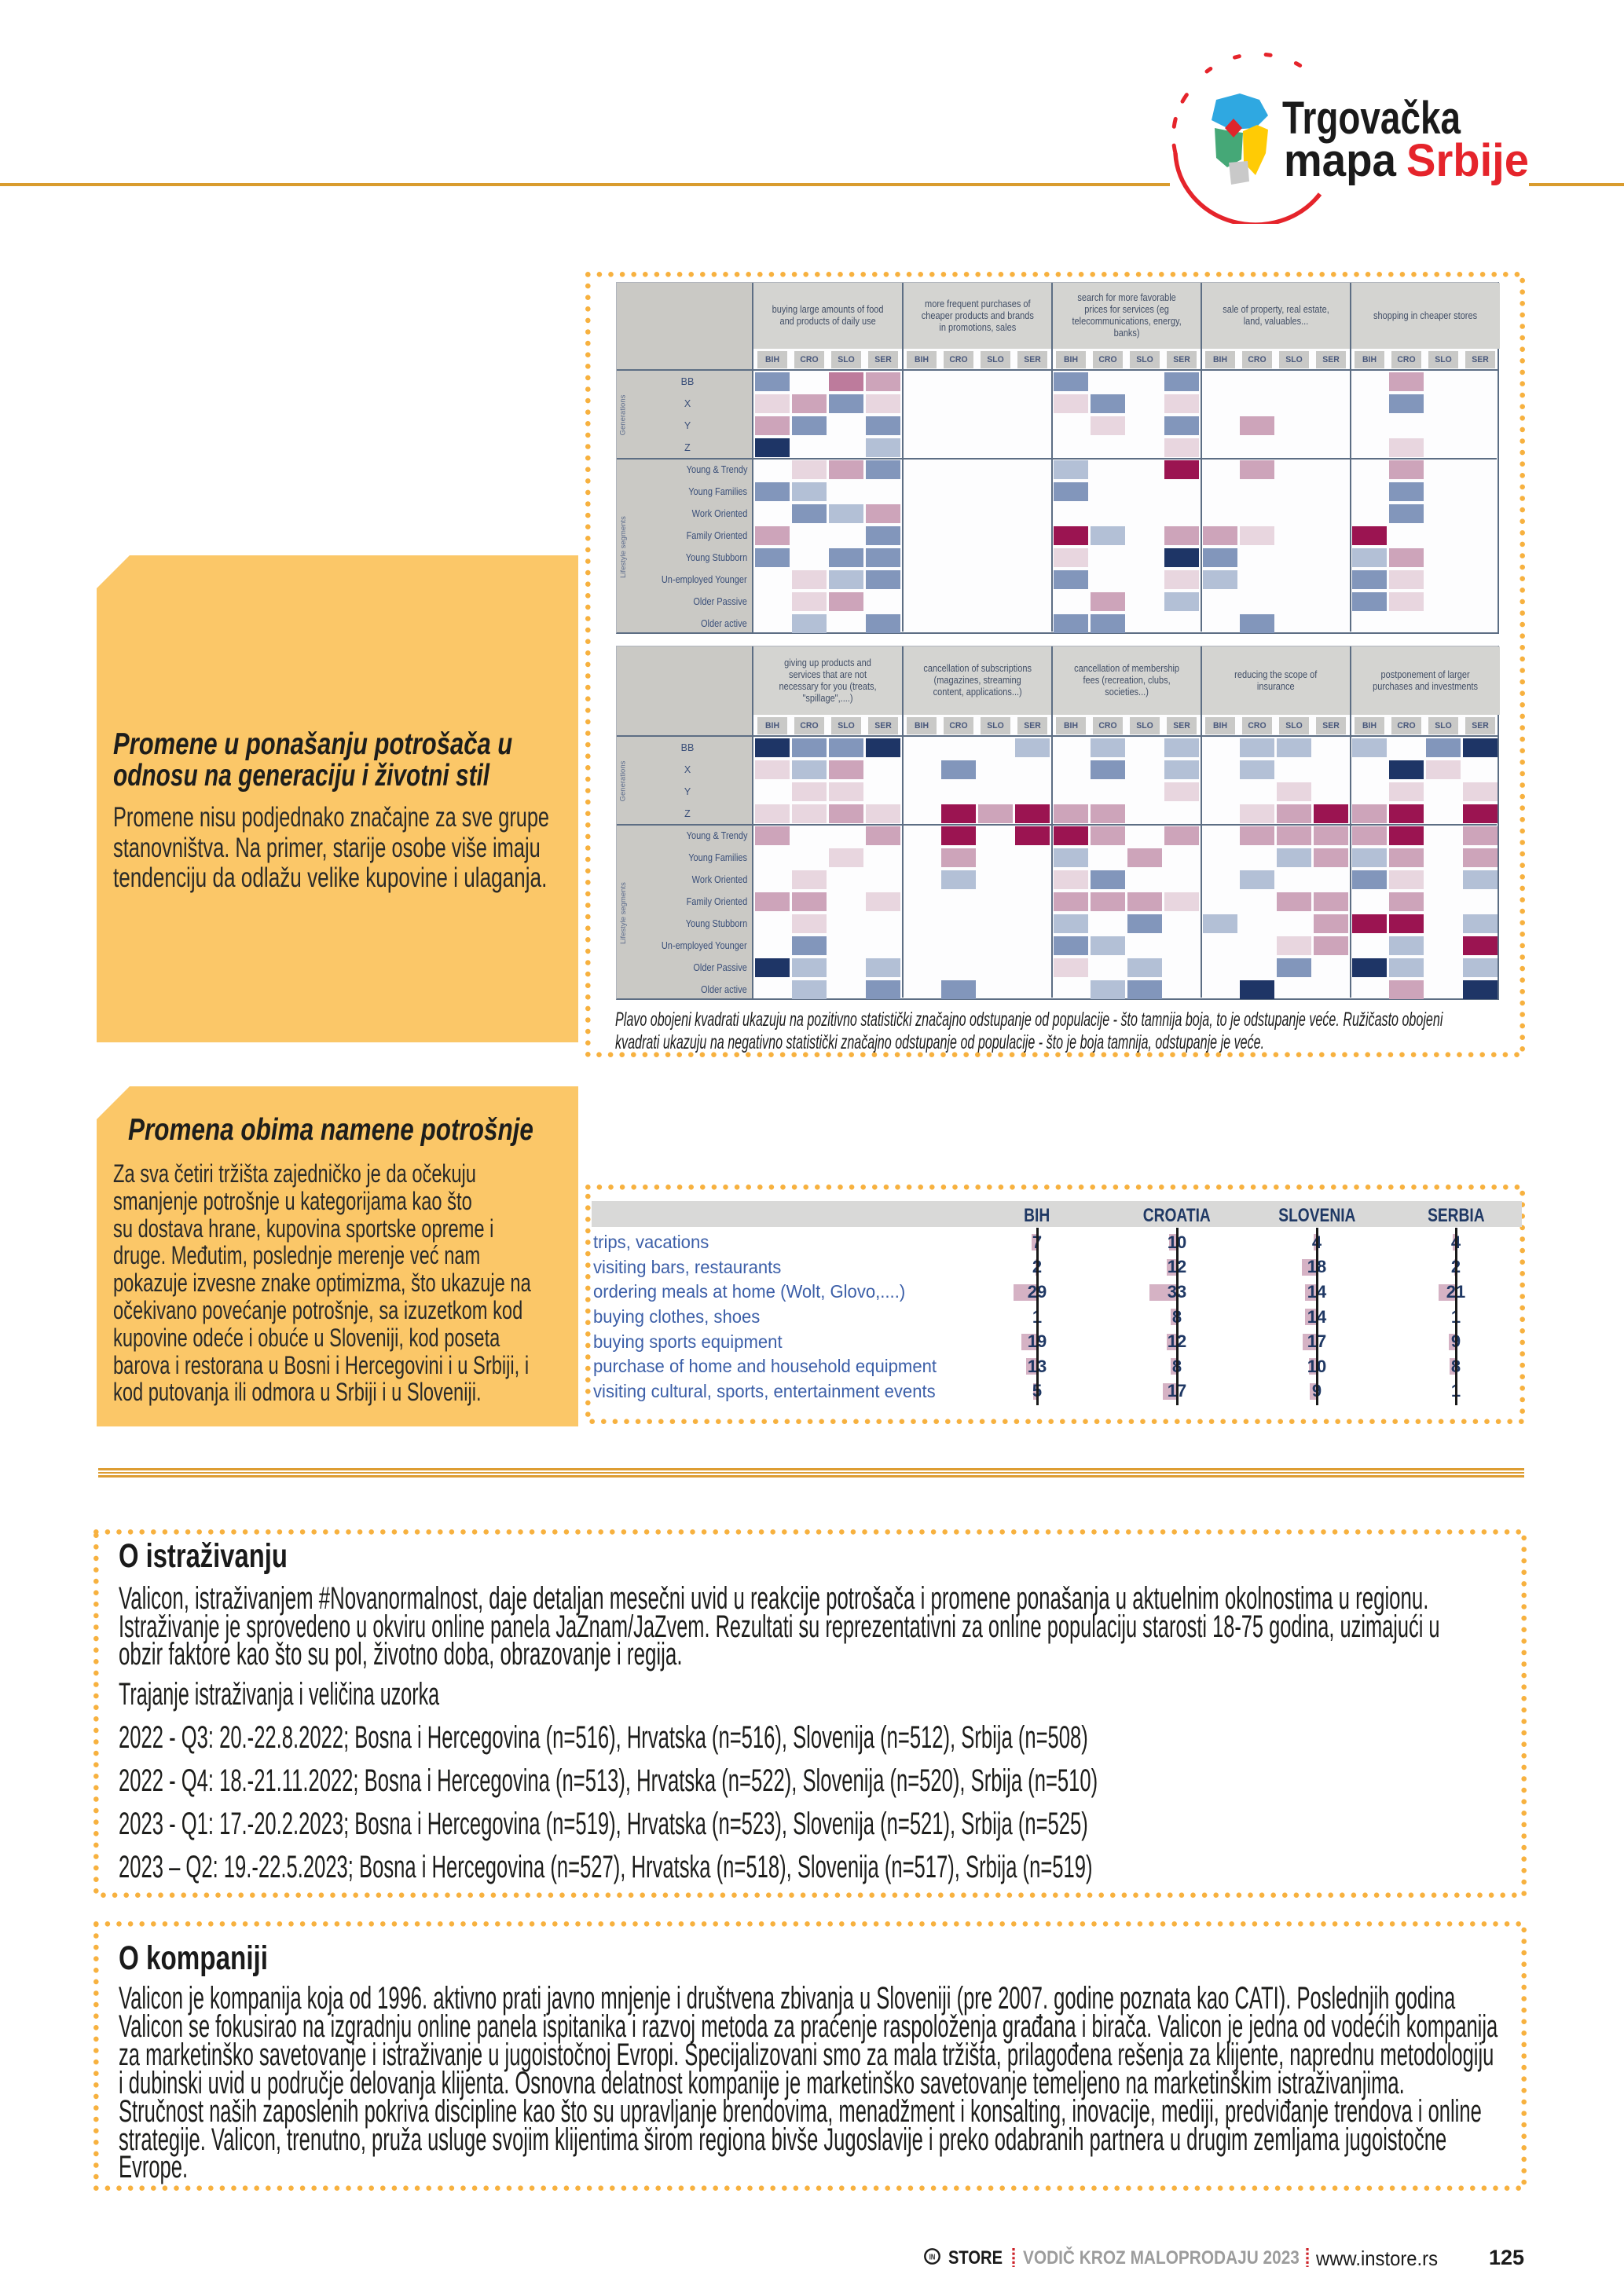 This screenshot has width=1624, height=2296. Describe the element at coordinates (1467, 160) in the screenshot. I see `svg-text: Srbije` at that location.